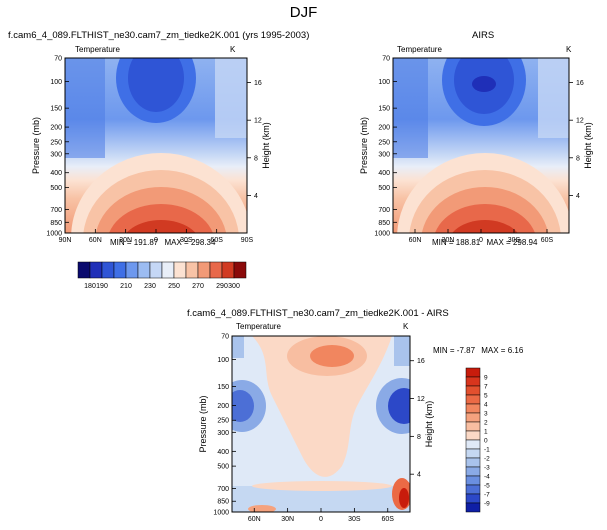  I want to click on panel-diff-ytick-label: 300, so click(223, 433).